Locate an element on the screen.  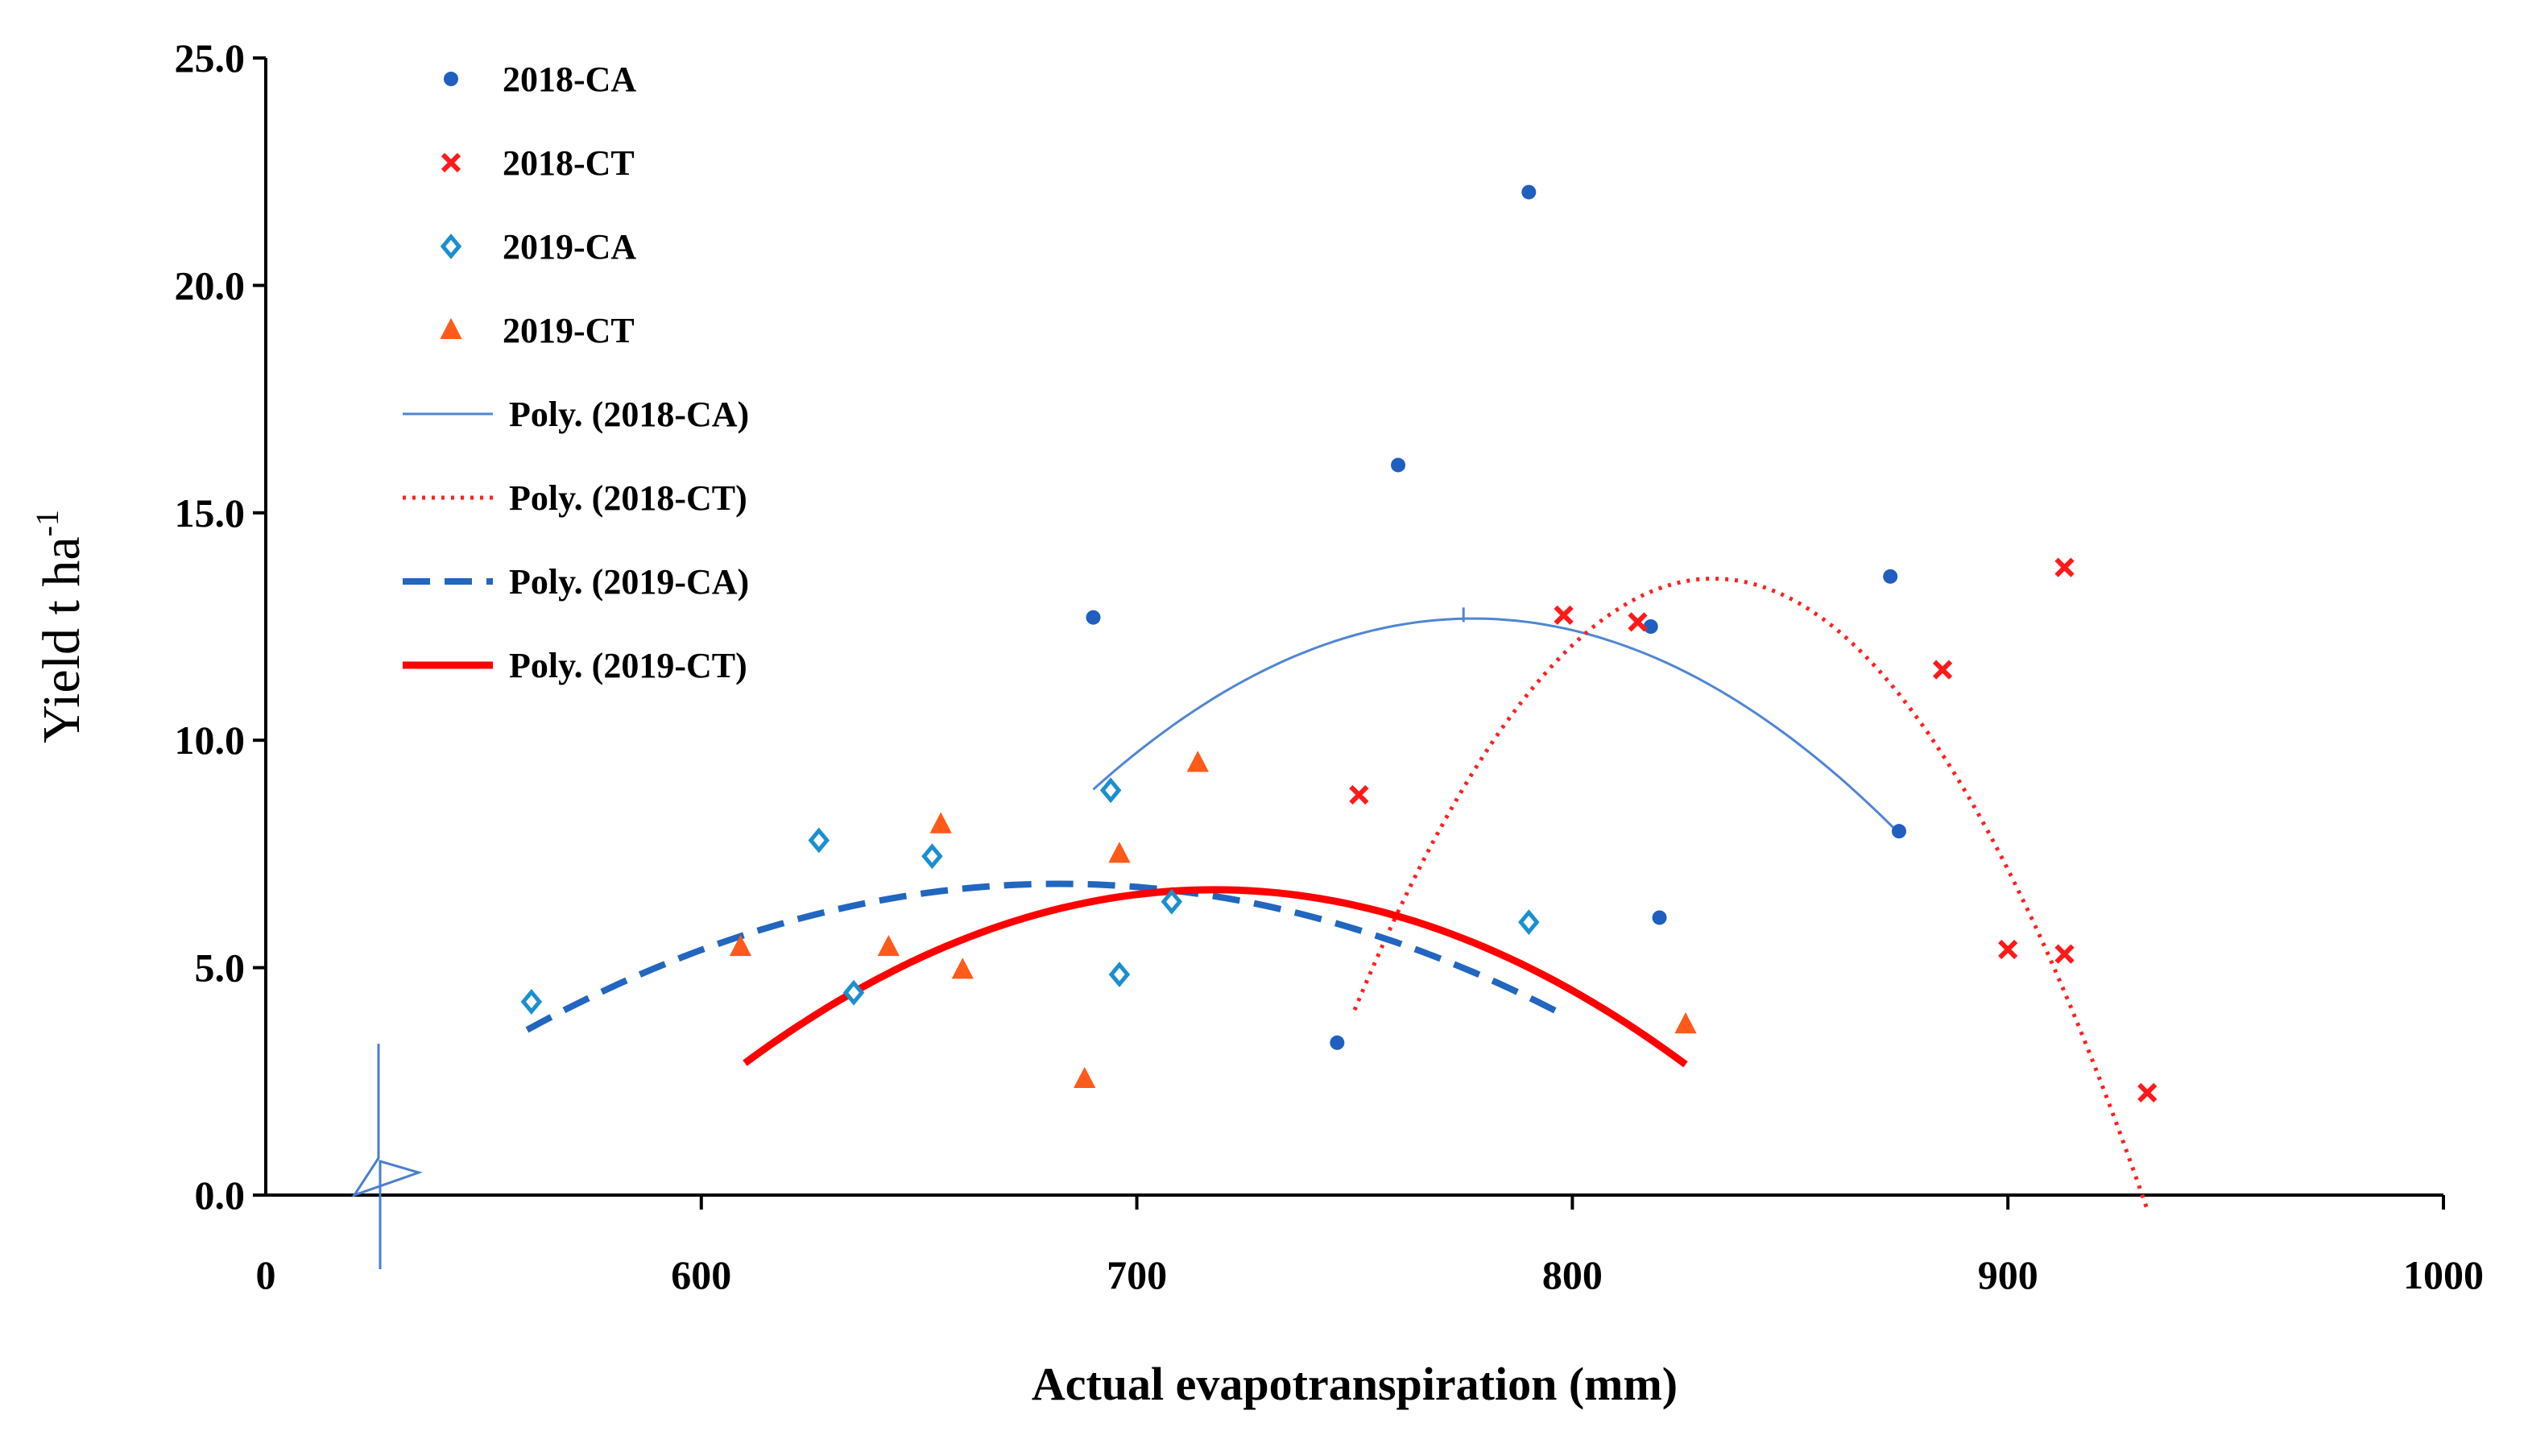
trendline-poly-2019-ct is located at coordinates (1215, 977).